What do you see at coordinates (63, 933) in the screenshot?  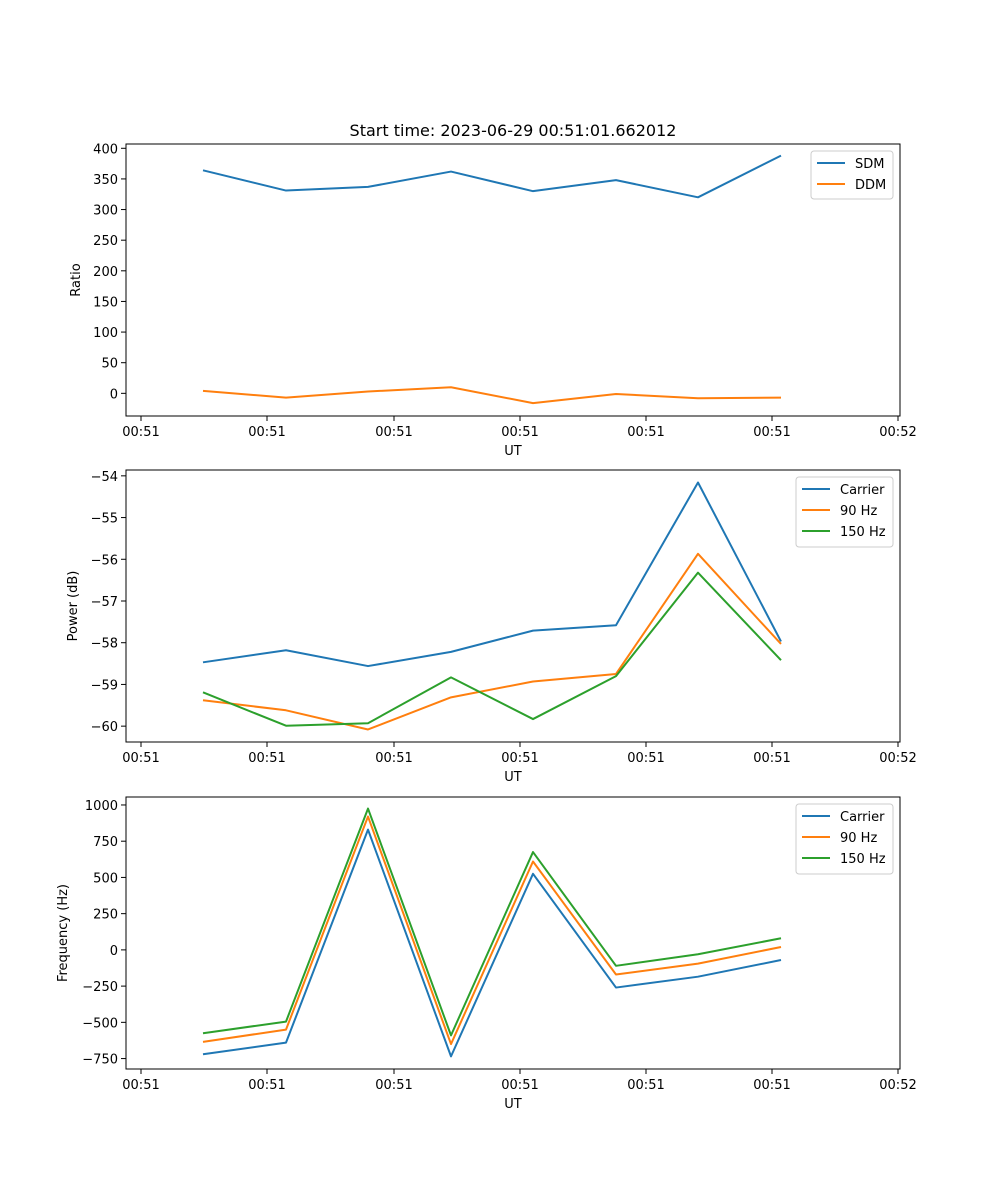 I see `y-axis-label: Frequency (Hz)` at bounding box center [63, 933].